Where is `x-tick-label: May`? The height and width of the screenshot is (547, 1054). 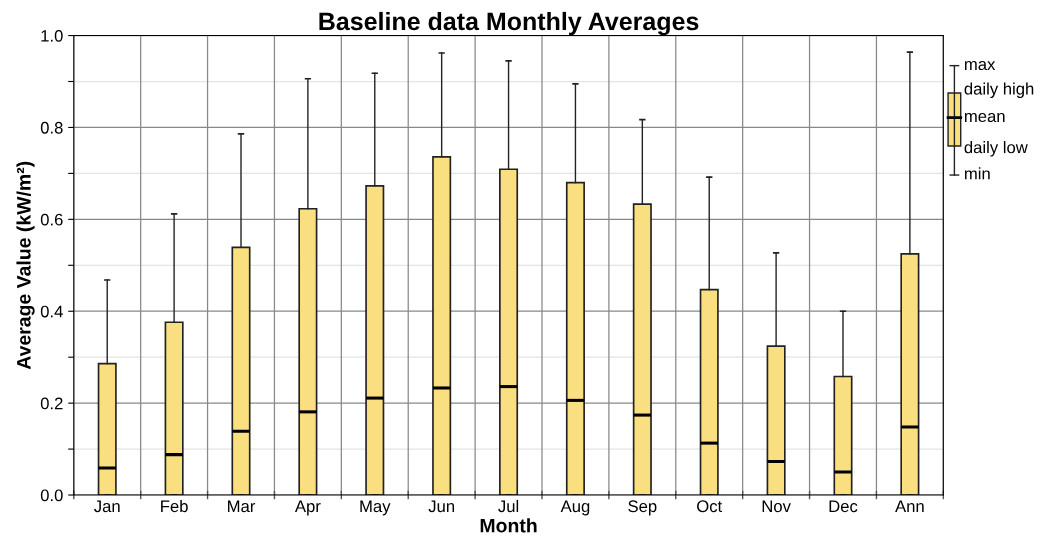 x-tick-label: May is located at coordinates (375, 508).